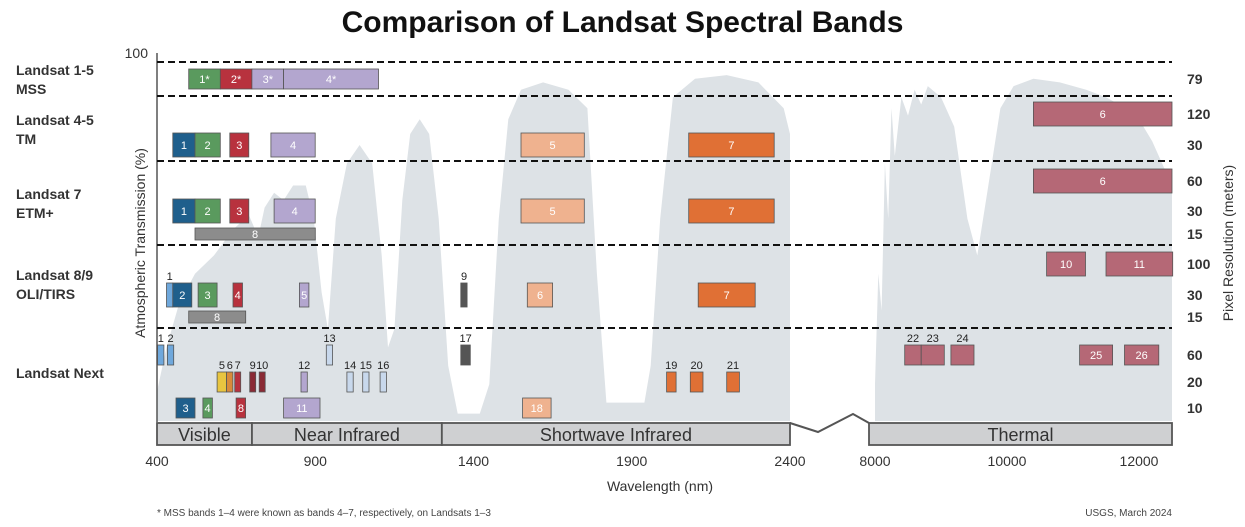 The image size is (1245, 527). Describe the element at coordinates (933, 339) in the screenshot. I see `band-label: 23` at that location.